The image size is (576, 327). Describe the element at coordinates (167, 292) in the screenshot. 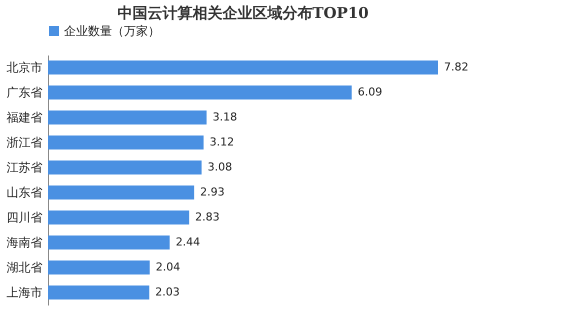

I see `data-label: 2.03` at that location.